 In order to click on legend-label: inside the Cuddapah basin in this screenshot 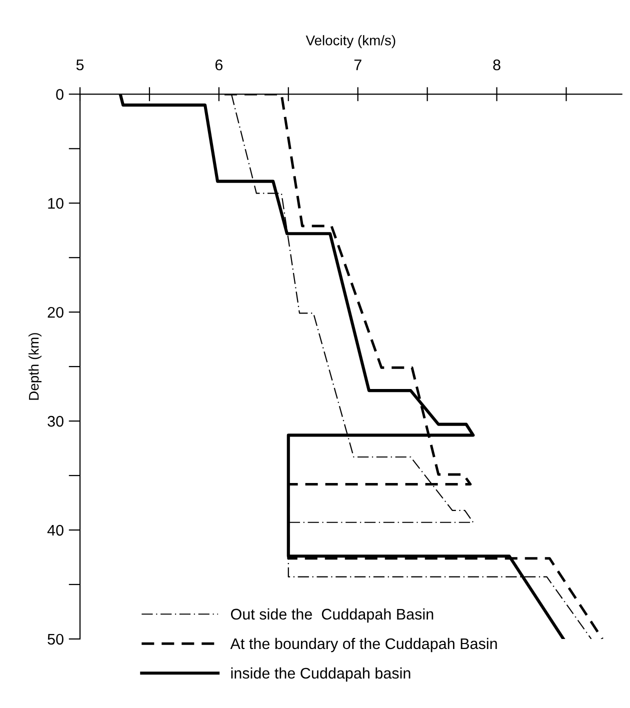, I will do `click(320, 674)`.